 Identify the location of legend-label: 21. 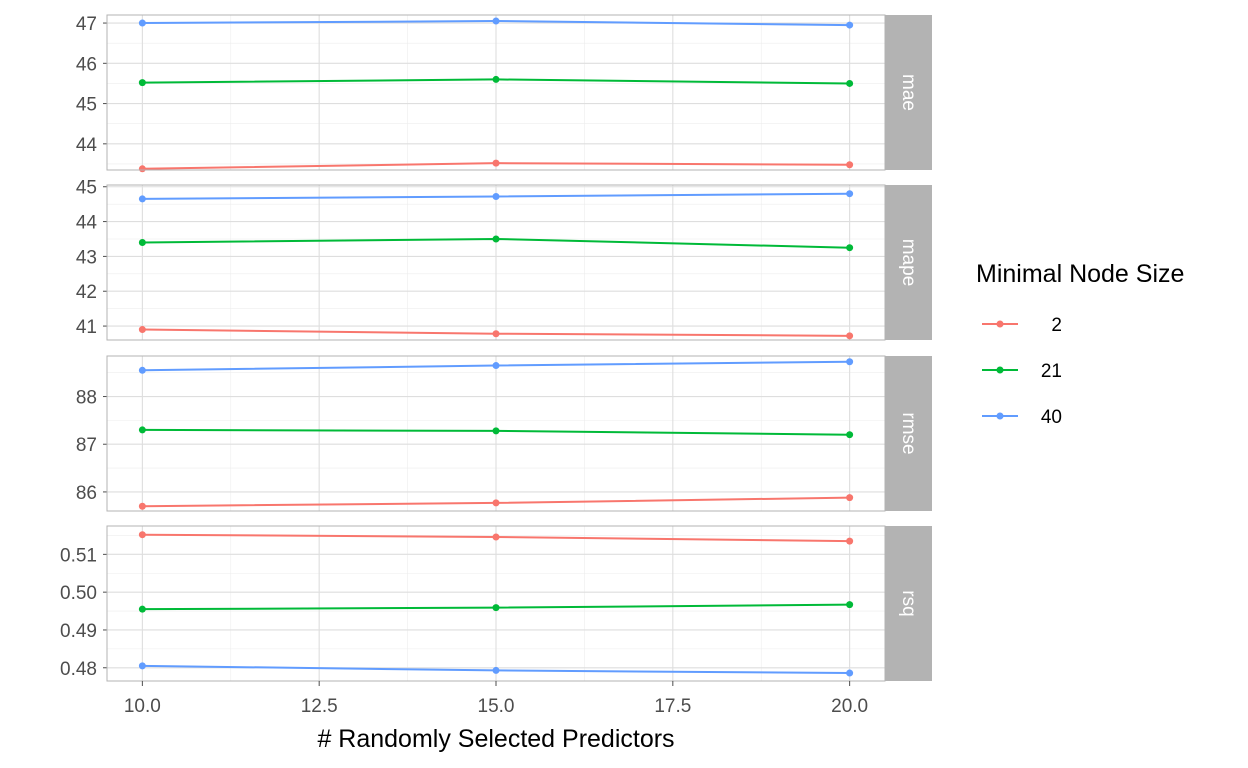
(1051, 371).